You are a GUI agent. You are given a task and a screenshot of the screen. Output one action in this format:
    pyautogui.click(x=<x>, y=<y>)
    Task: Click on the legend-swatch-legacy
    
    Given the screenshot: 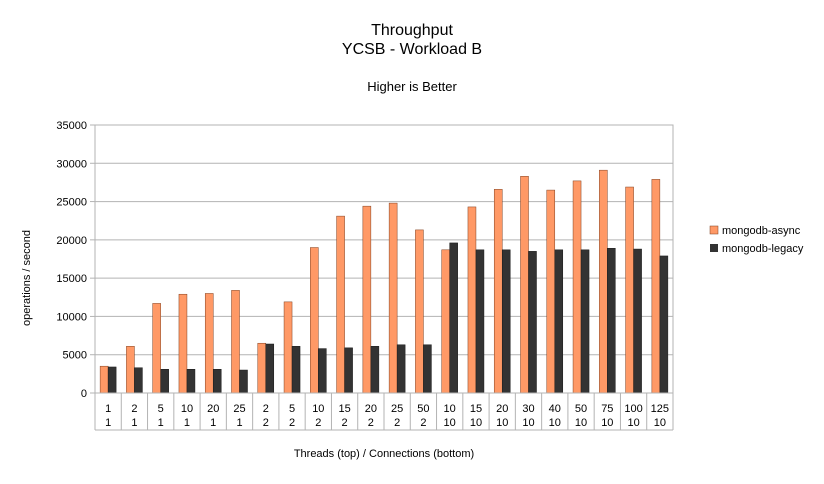 What is the action you would take?
    pyautogui.click(x=714, y=248)
    